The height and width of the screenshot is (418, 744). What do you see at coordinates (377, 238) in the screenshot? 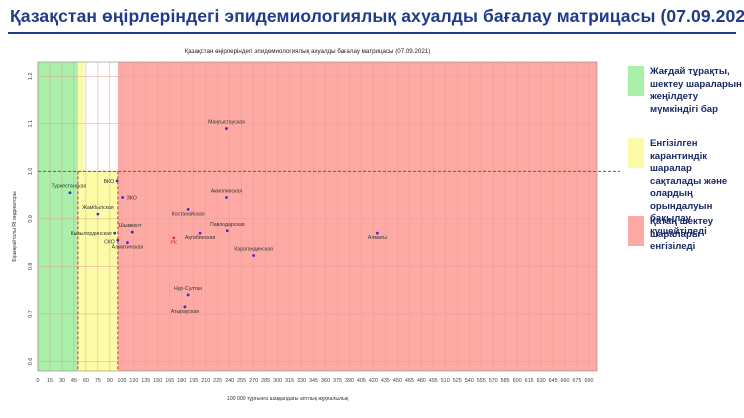
I see `data-point-label: Алматы` at bounding box center [377, 238].